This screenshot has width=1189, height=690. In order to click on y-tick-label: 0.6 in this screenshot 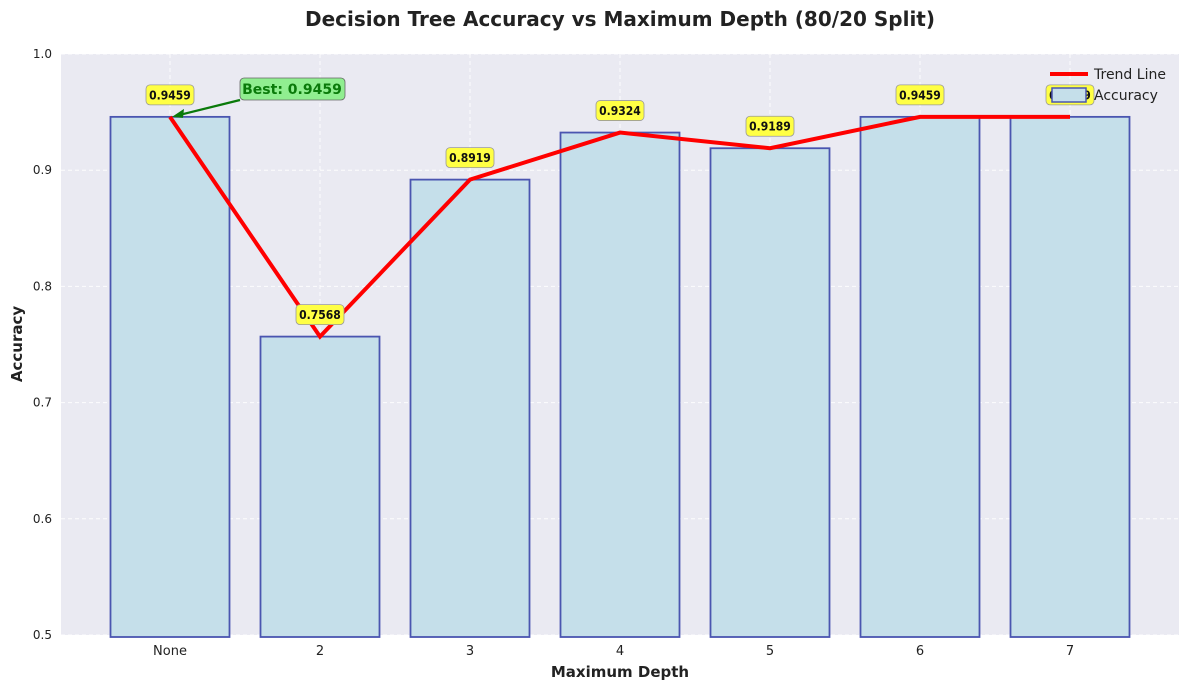, I will do `click(42, 519)`.